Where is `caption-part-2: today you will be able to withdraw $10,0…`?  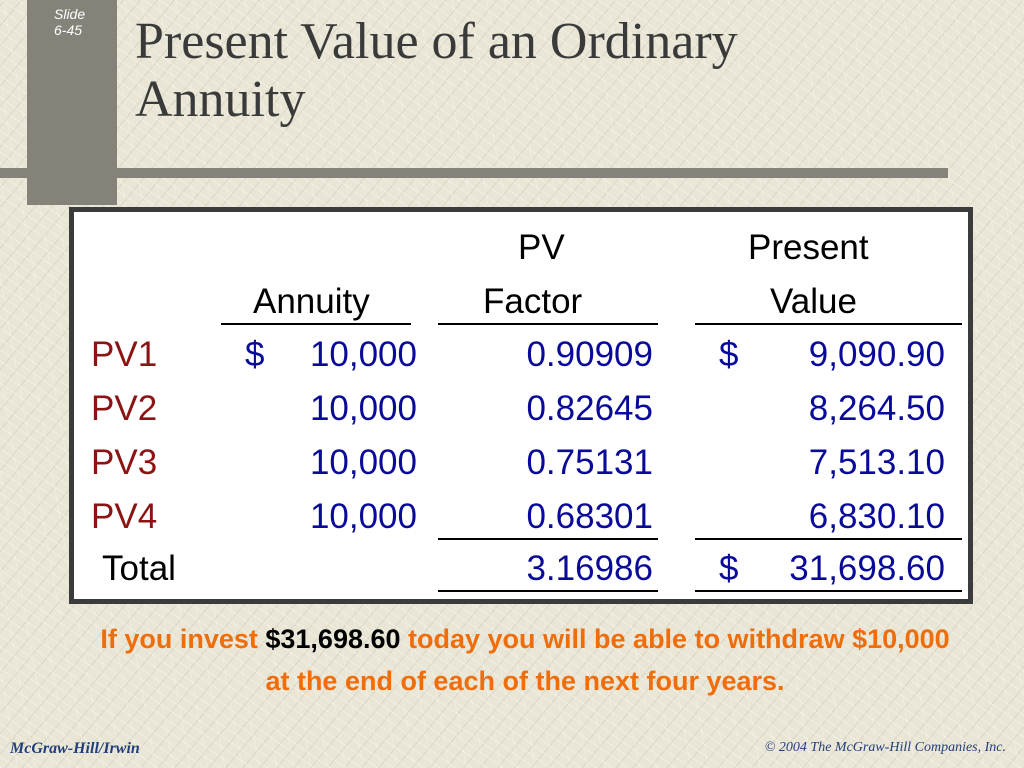
caption-part-2: today you will be able to withdraw $10,0… is located at coordinates (607, 660).